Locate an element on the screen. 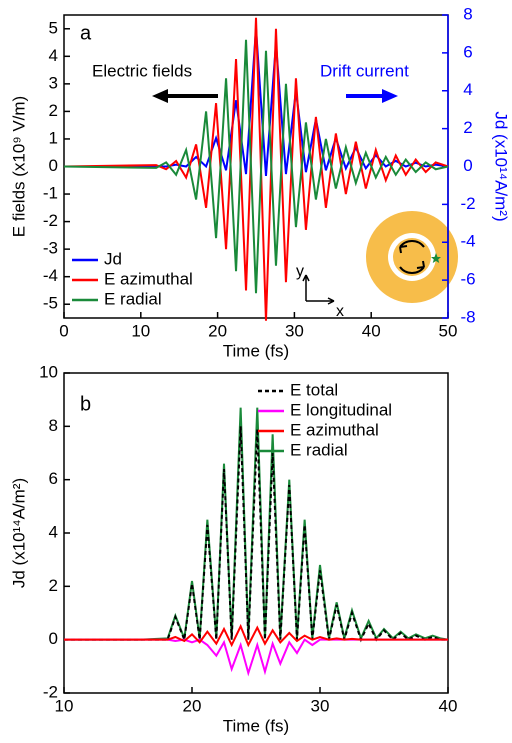  y2-tick-label: 6 is located at coordinates (467, 51).